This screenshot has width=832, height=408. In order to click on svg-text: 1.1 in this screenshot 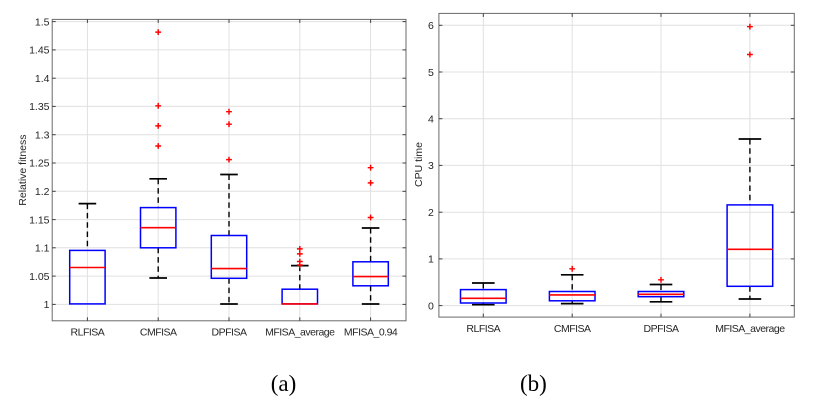, I will do `click(42, 249)`.